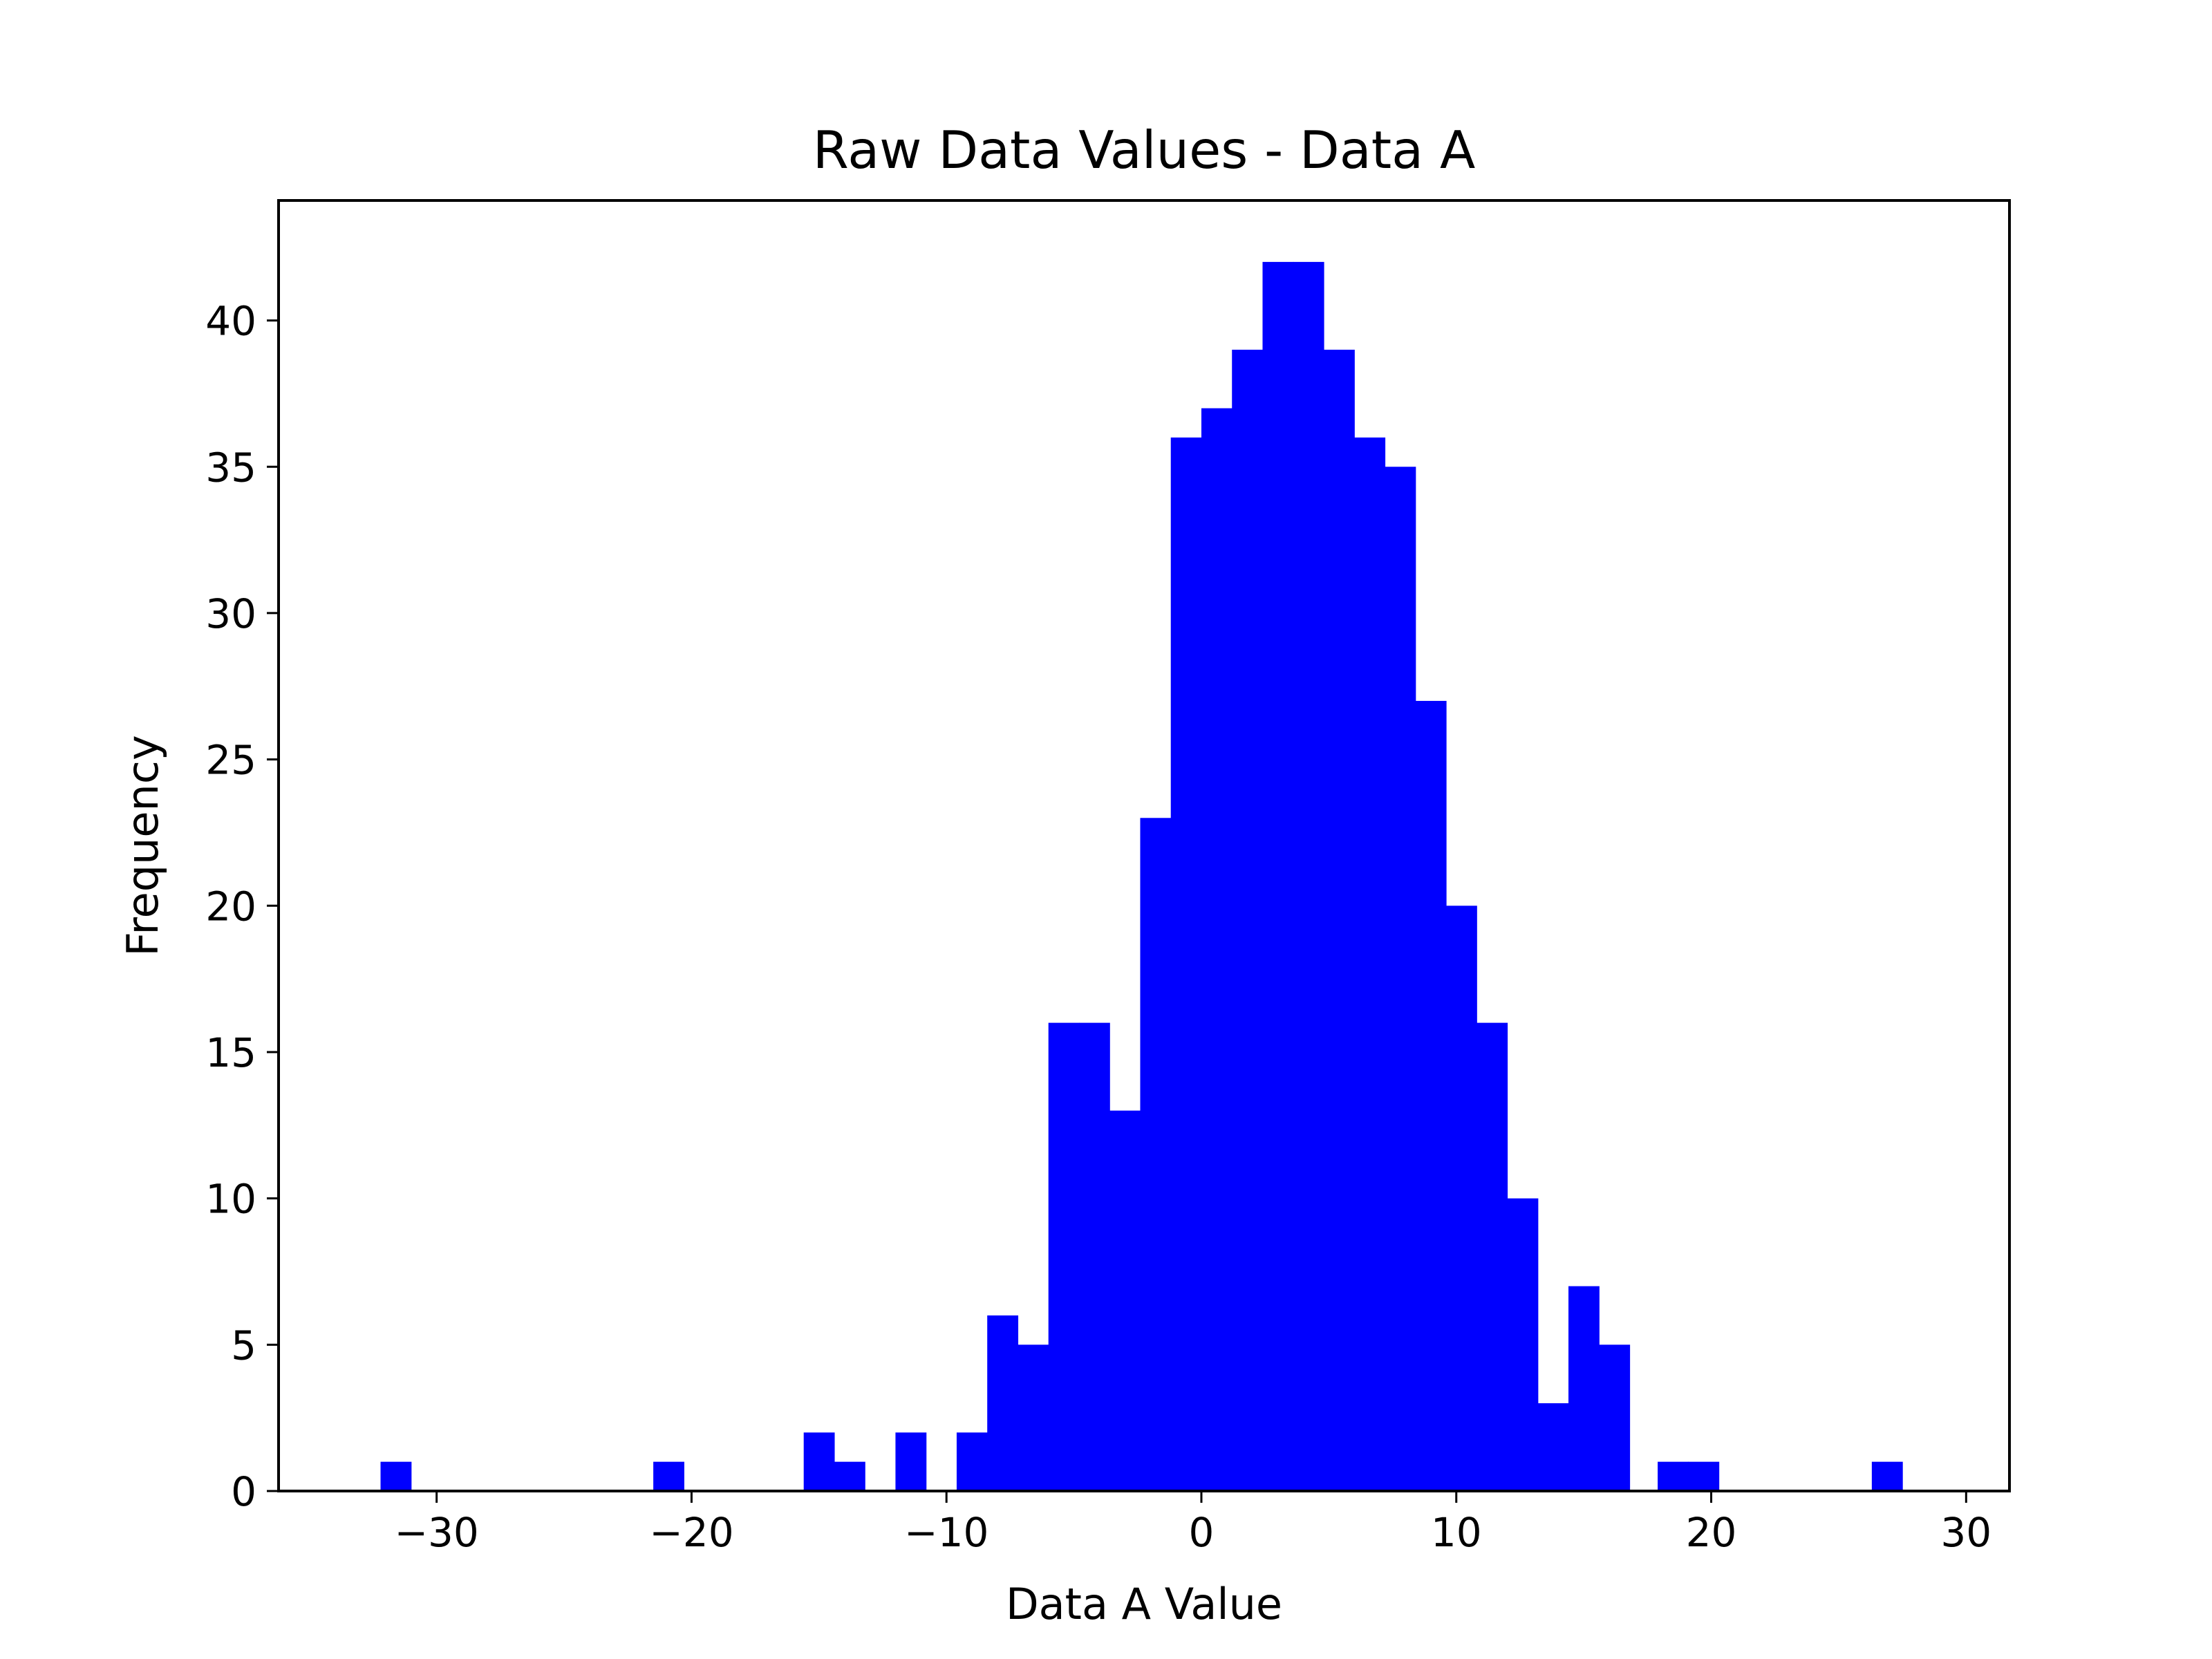  Describe the element at coordinates (1456, 1532) in the screenshot. I see `x-tick-label: 10` at that location.